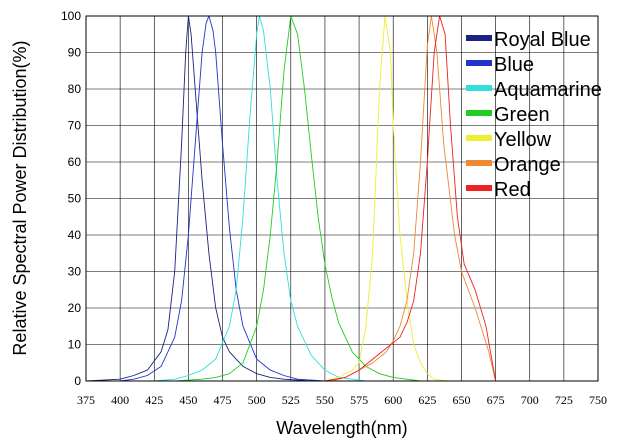 This screenshot has width=640, height=445. Describe the element at coordinates (75, 308) in the screenshot. I see `y-tick-label: 20` at that location.